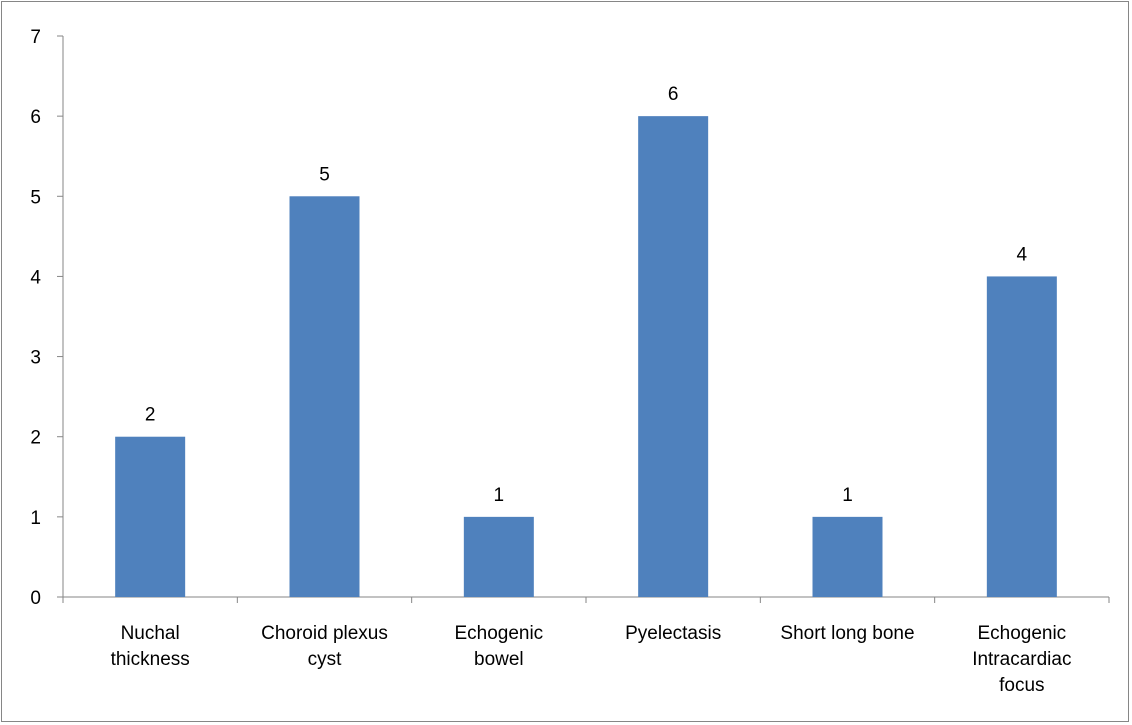 The height and width of the screenshot is (725, 1132). Describe the element at coordinates (673, 633) in the screenshot. I see `category-label: Pyelectasis` at that location.